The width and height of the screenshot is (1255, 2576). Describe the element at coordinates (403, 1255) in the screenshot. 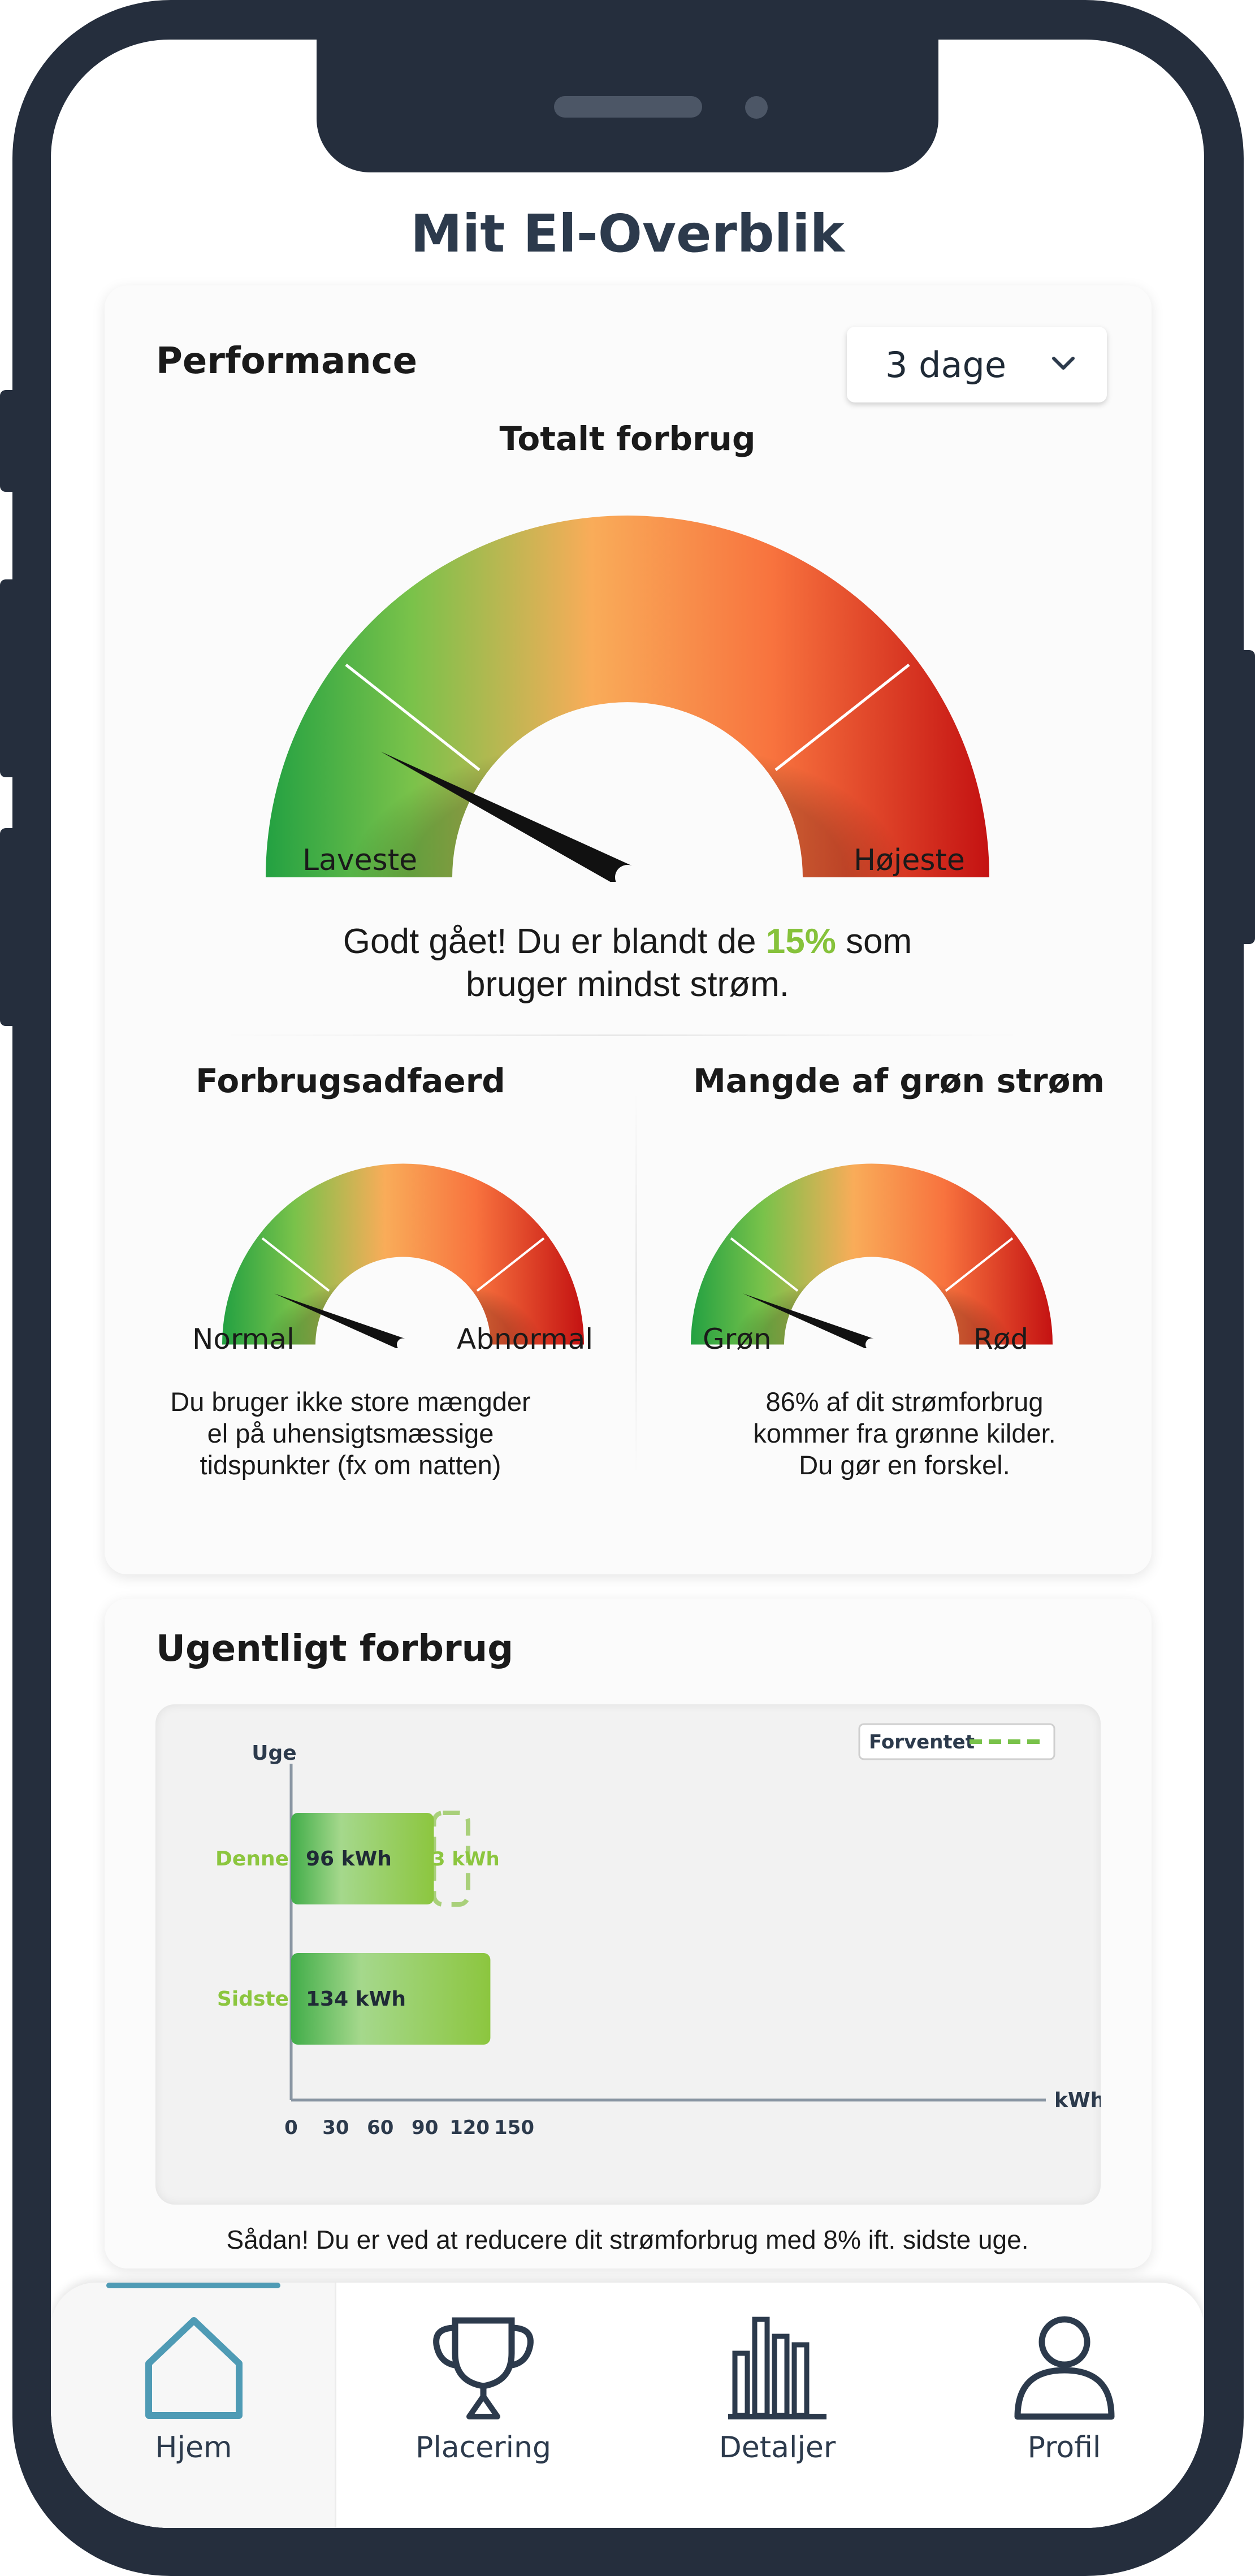

I see `behavior-gauge` at that location.